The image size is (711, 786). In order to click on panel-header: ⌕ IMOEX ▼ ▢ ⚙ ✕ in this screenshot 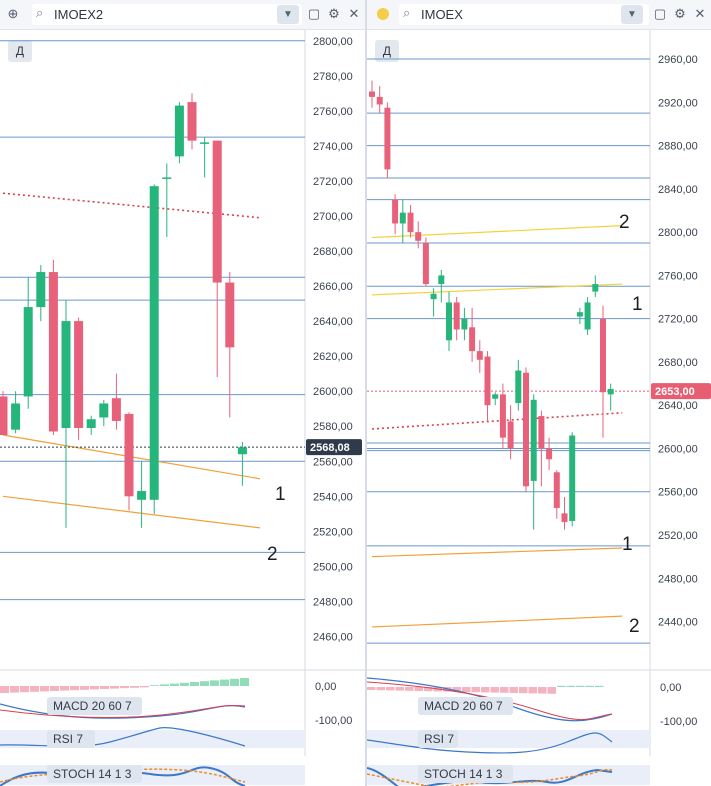, I will do `click(539, 15)`.